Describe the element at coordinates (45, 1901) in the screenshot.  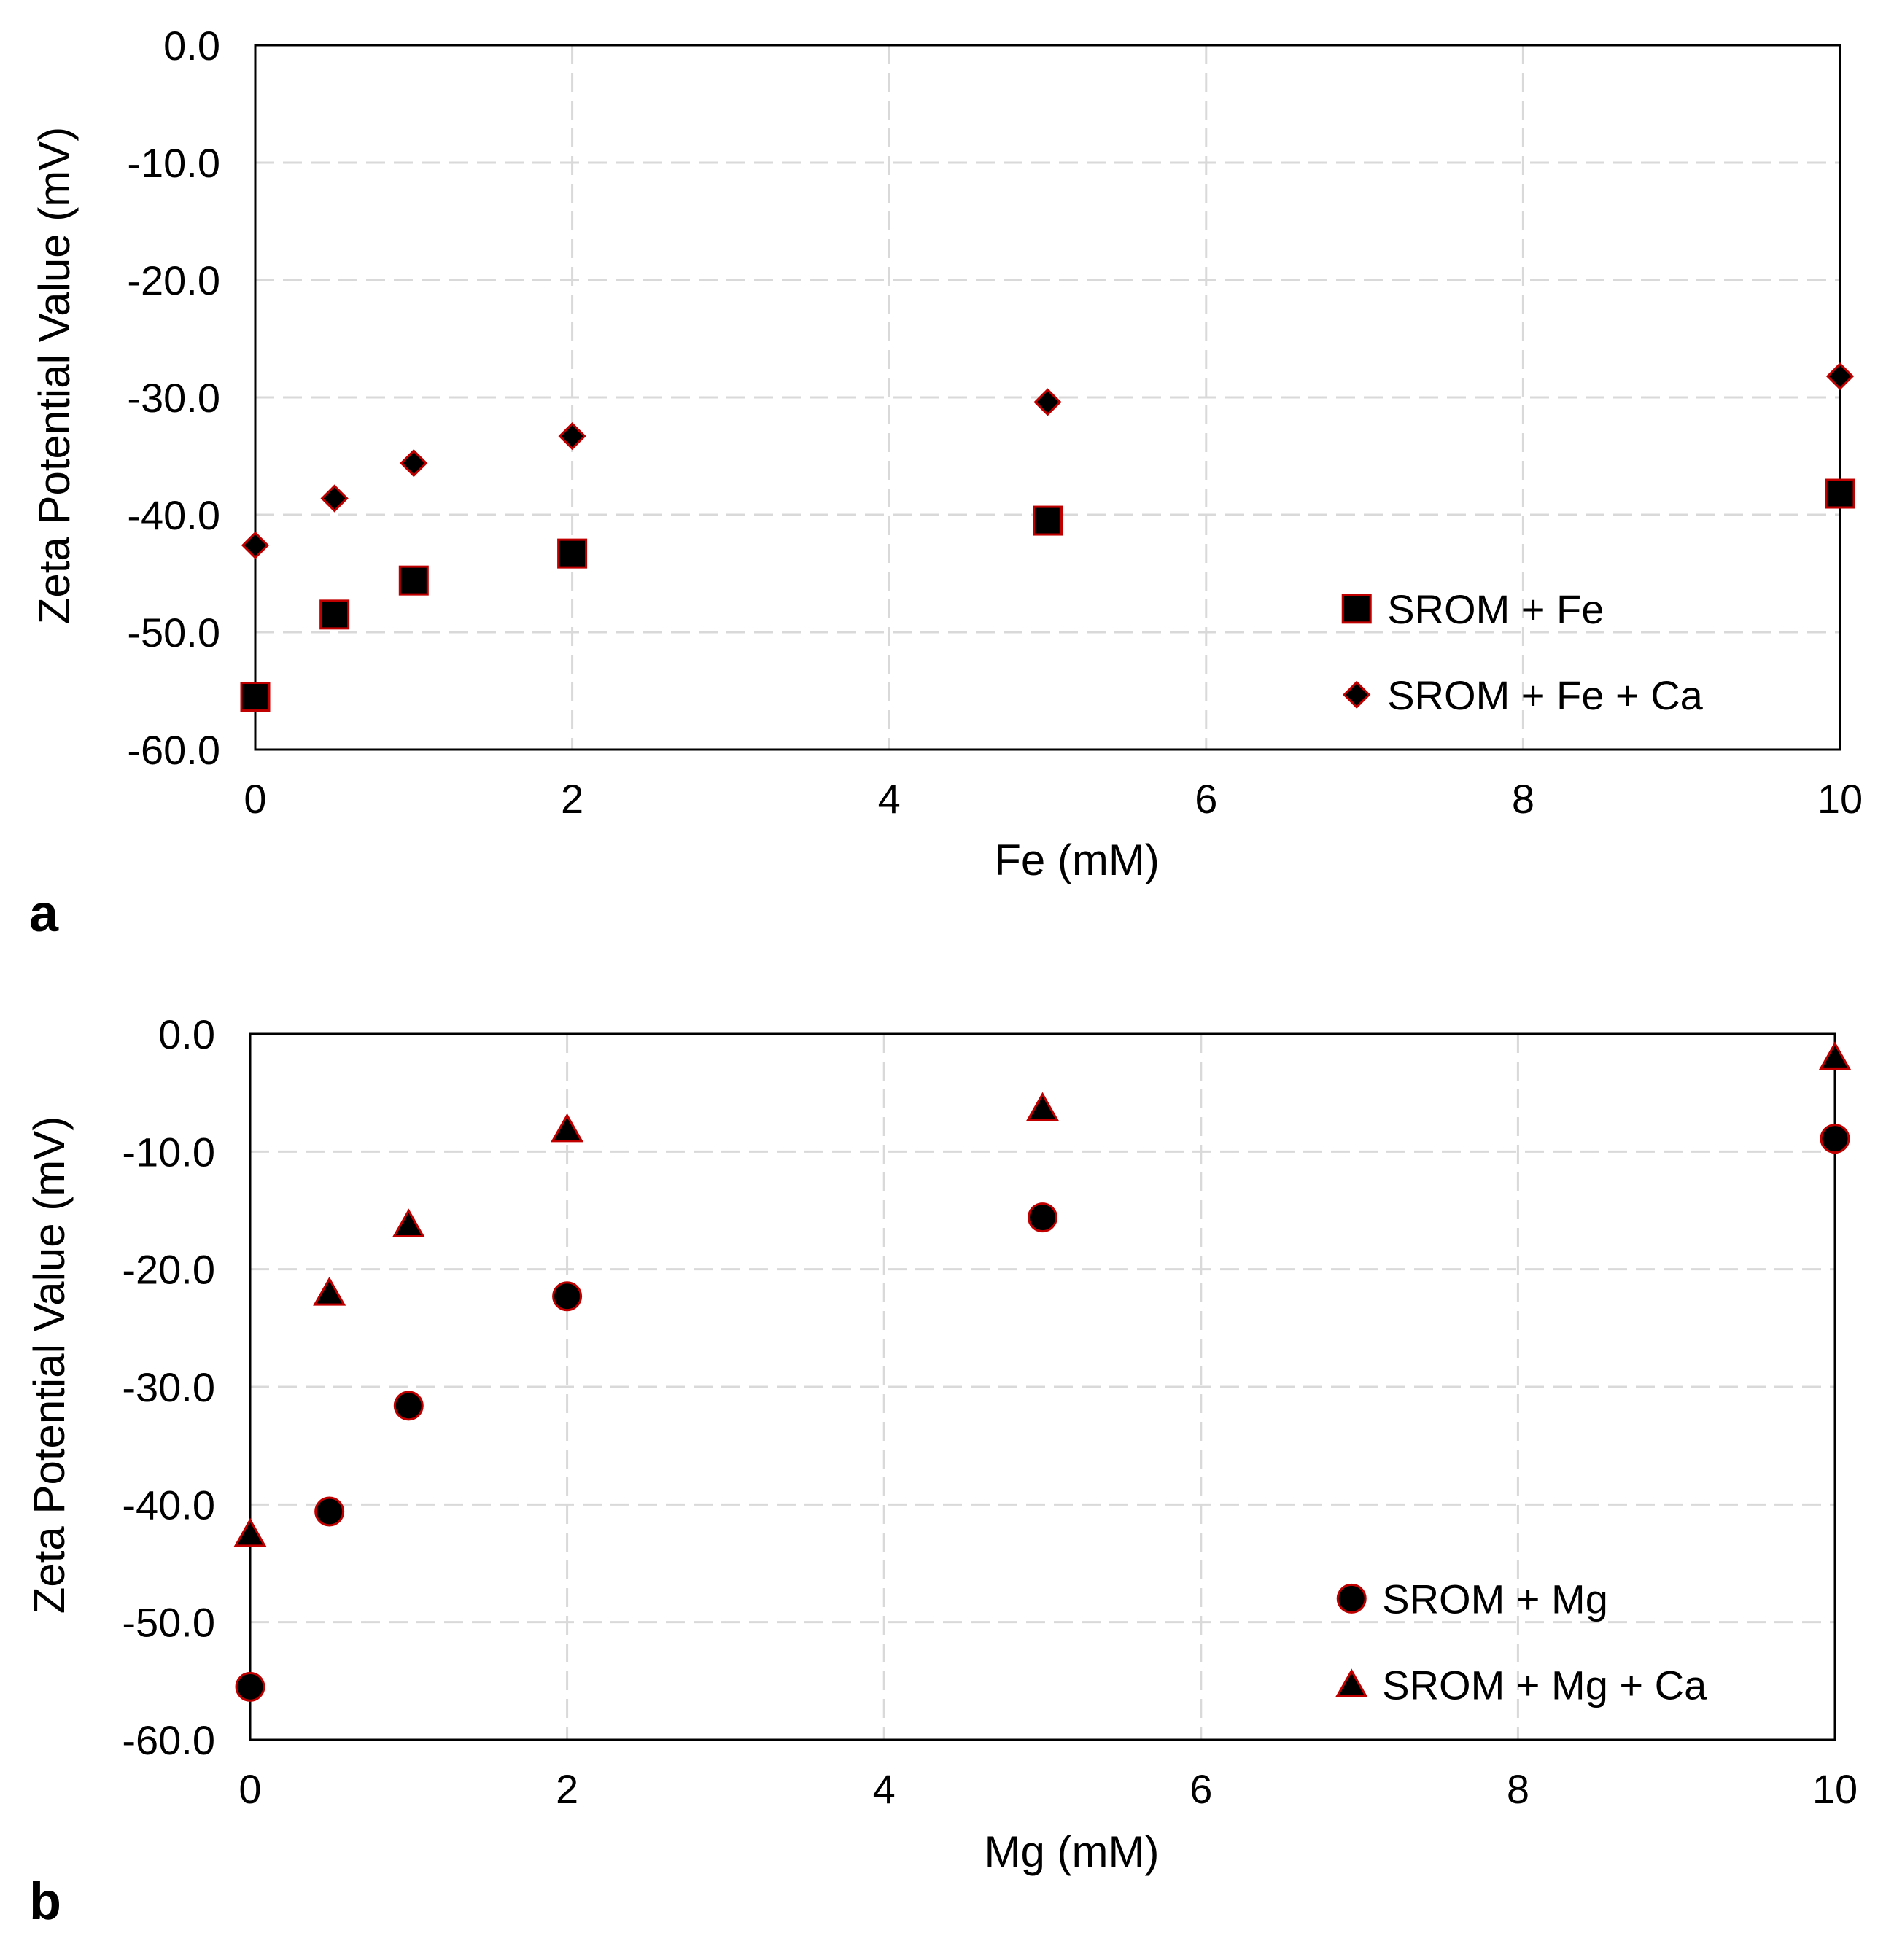
I see `panel-label: b` at that location.